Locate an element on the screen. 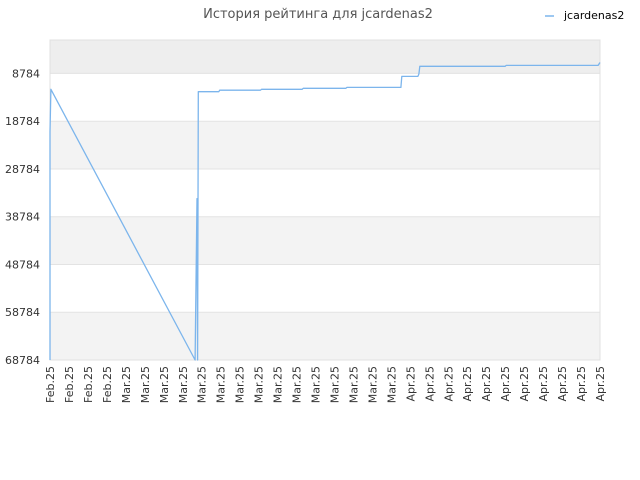 The width and height of the screenshot is (640, 480). y-tick-label: 38784 is located at coordinates (22, 217).